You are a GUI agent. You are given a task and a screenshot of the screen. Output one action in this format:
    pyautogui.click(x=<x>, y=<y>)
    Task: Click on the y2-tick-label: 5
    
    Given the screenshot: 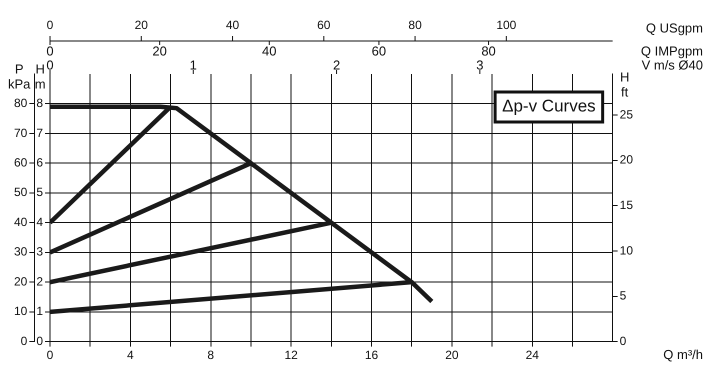 What is the action you would take?
    pyautogui.click(x=623, y=295)
    